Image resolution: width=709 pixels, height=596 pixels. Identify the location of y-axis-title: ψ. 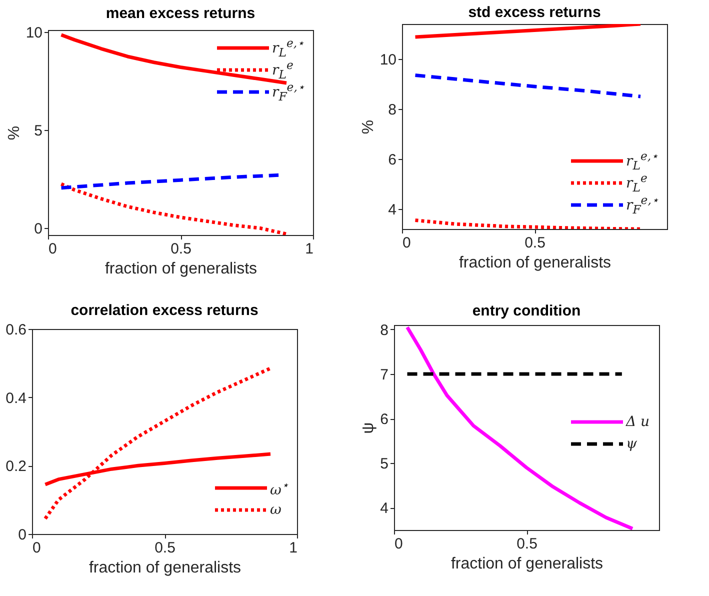
(369, 428).